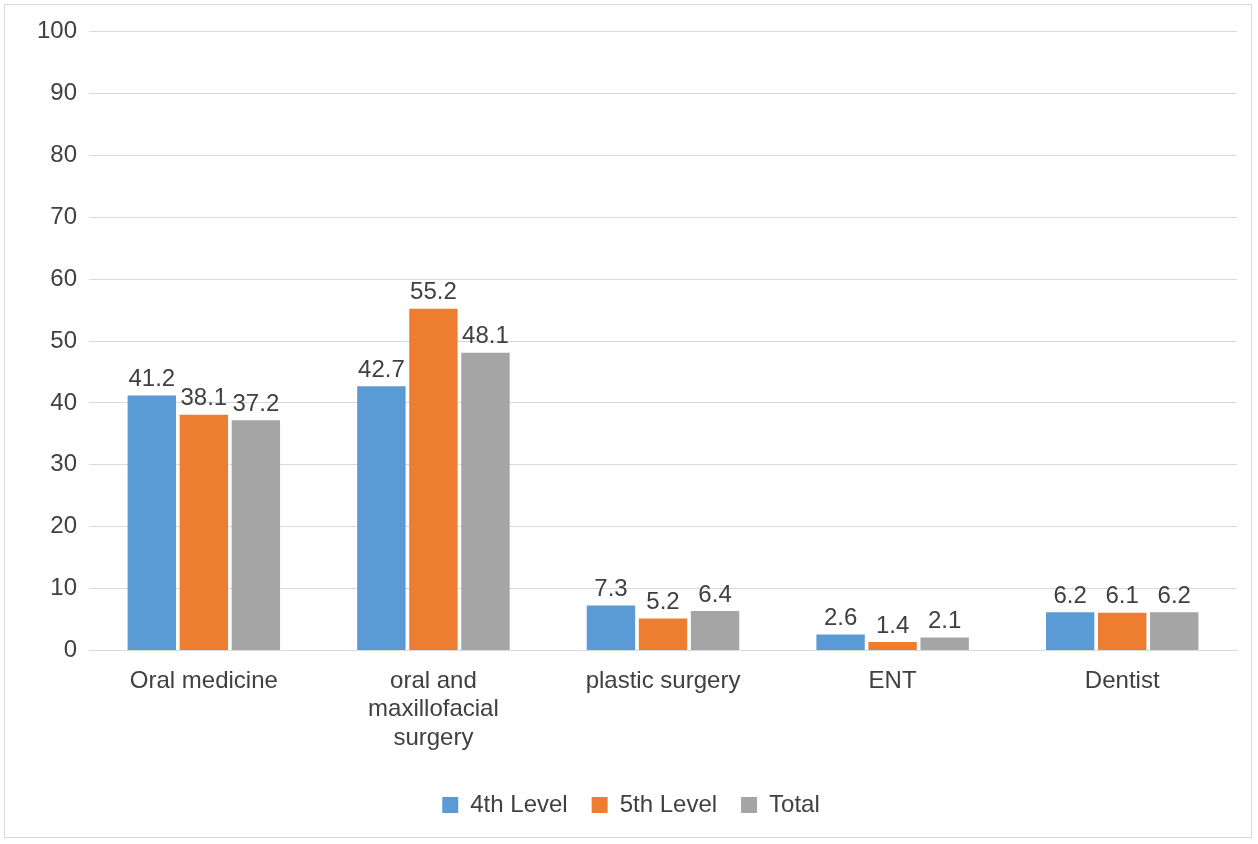  I want to click on x-tick-label: plastic surgery, so click(663, 679).